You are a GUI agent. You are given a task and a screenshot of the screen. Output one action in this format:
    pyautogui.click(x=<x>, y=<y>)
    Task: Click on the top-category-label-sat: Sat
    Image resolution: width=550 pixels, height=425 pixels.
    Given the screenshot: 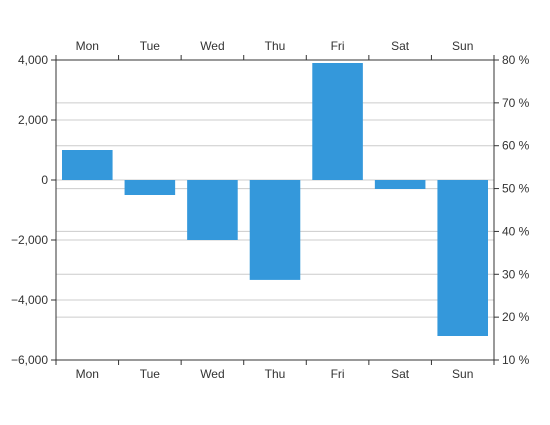 What is the action you would take?
    pyautogui.click(x=400, y=46)
    